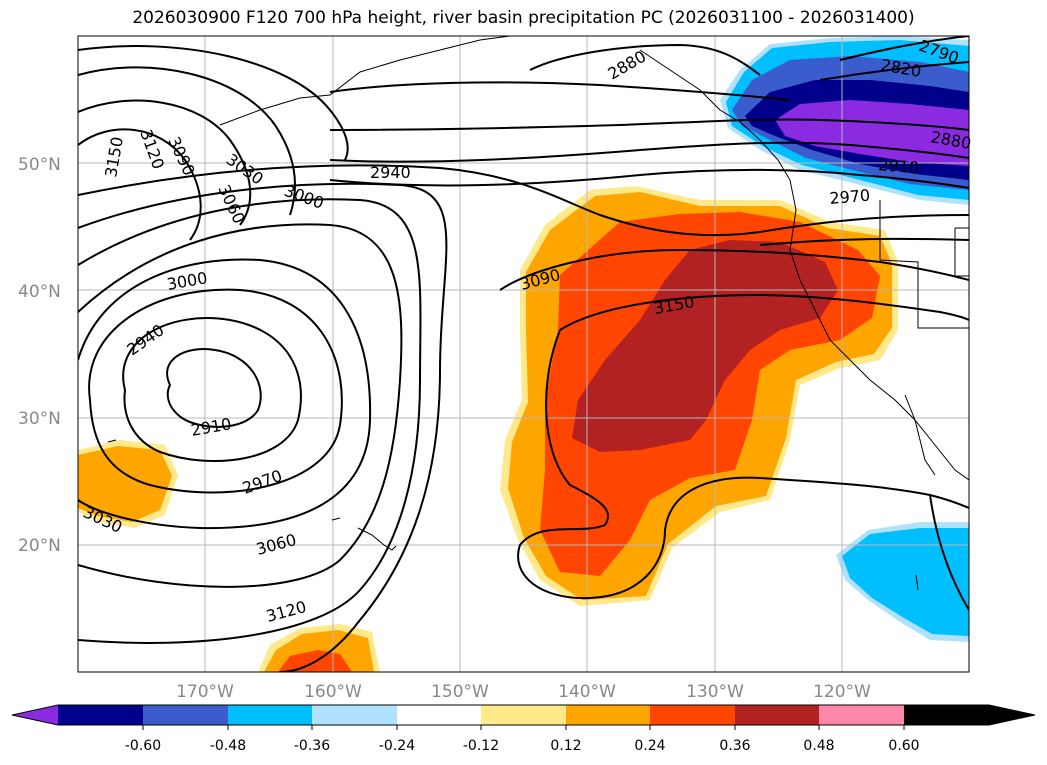 This screenshot has width=1047, height=765. I want to click on longitude-labels: 170°W 160°W 150°W 140°W 130°W 120°W, so click(523, 692).